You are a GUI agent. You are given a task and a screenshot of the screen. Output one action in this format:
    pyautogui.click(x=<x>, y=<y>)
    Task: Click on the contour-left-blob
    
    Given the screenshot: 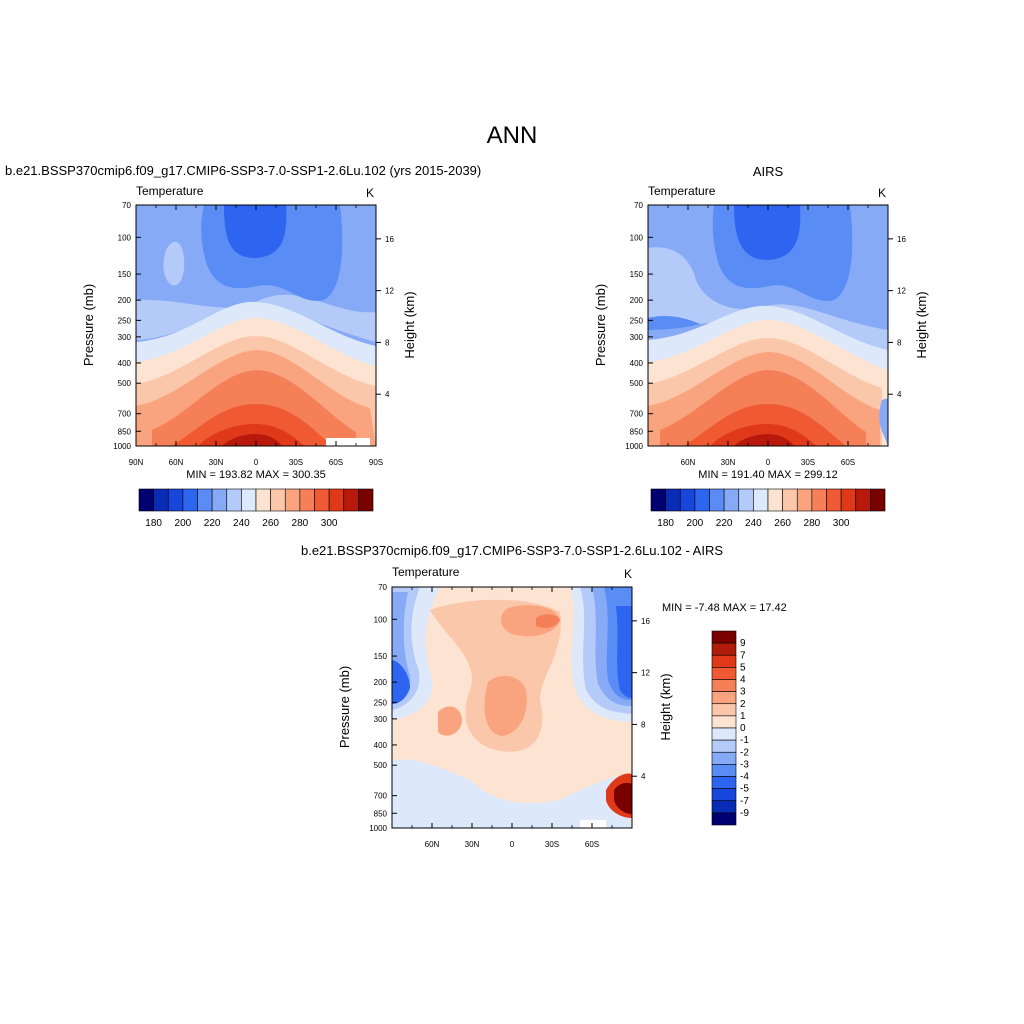 What is the action you would take?
    pyautogui.click(x=174, y=263)
    